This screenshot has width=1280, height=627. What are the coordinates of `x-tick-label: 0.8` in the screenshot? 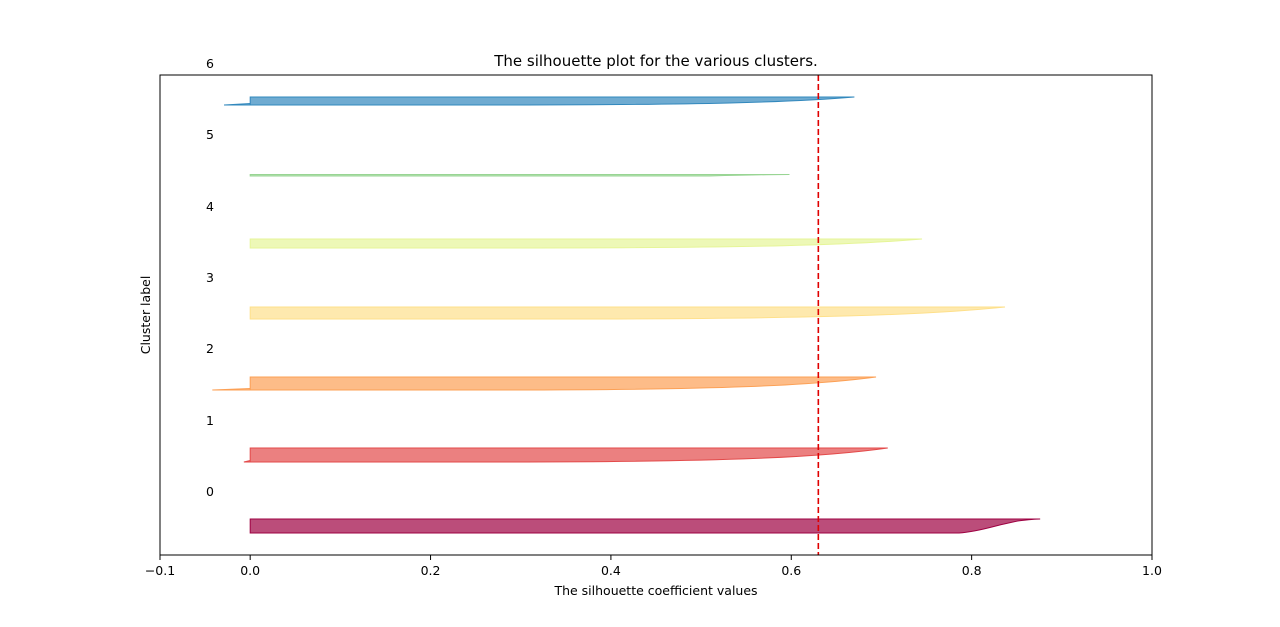 It's located at (972, 570).